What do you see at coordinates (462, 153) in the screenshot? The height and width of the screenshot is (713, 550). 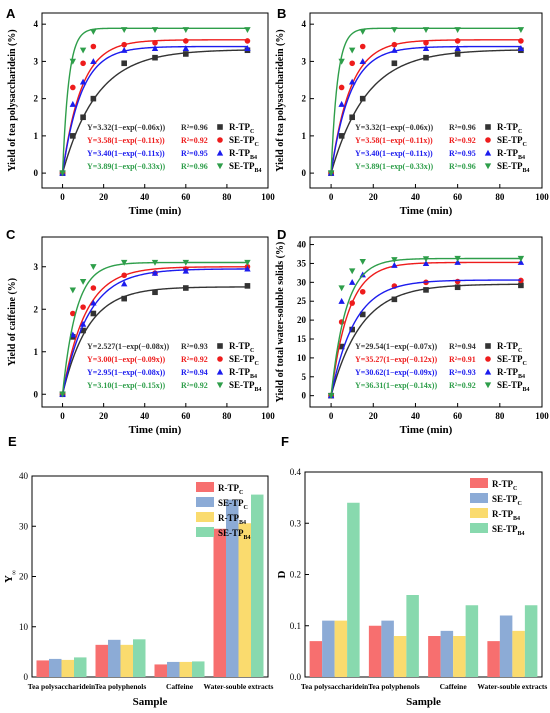 I see `r-squared-label: R²=0.95` at bounding box center [462, 153].